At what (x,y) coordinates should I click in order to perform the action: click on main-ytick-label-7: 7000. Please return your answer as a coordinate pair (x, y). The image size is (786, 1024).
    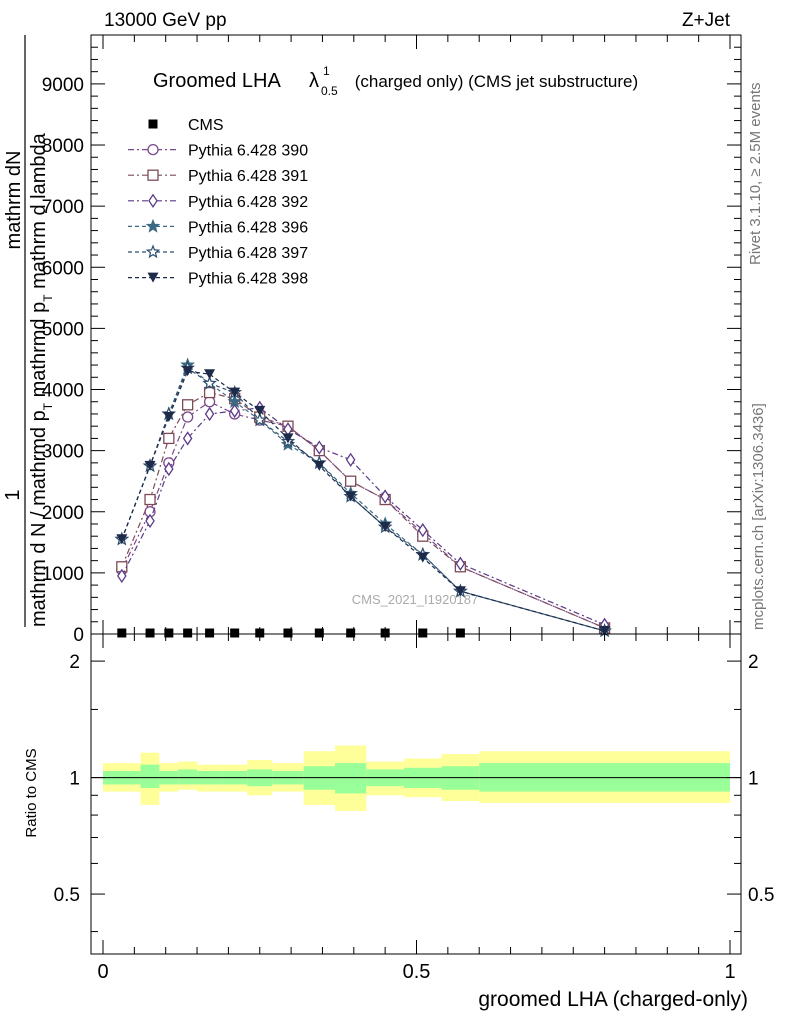
    Looking at the image, I should click on (63, 207).